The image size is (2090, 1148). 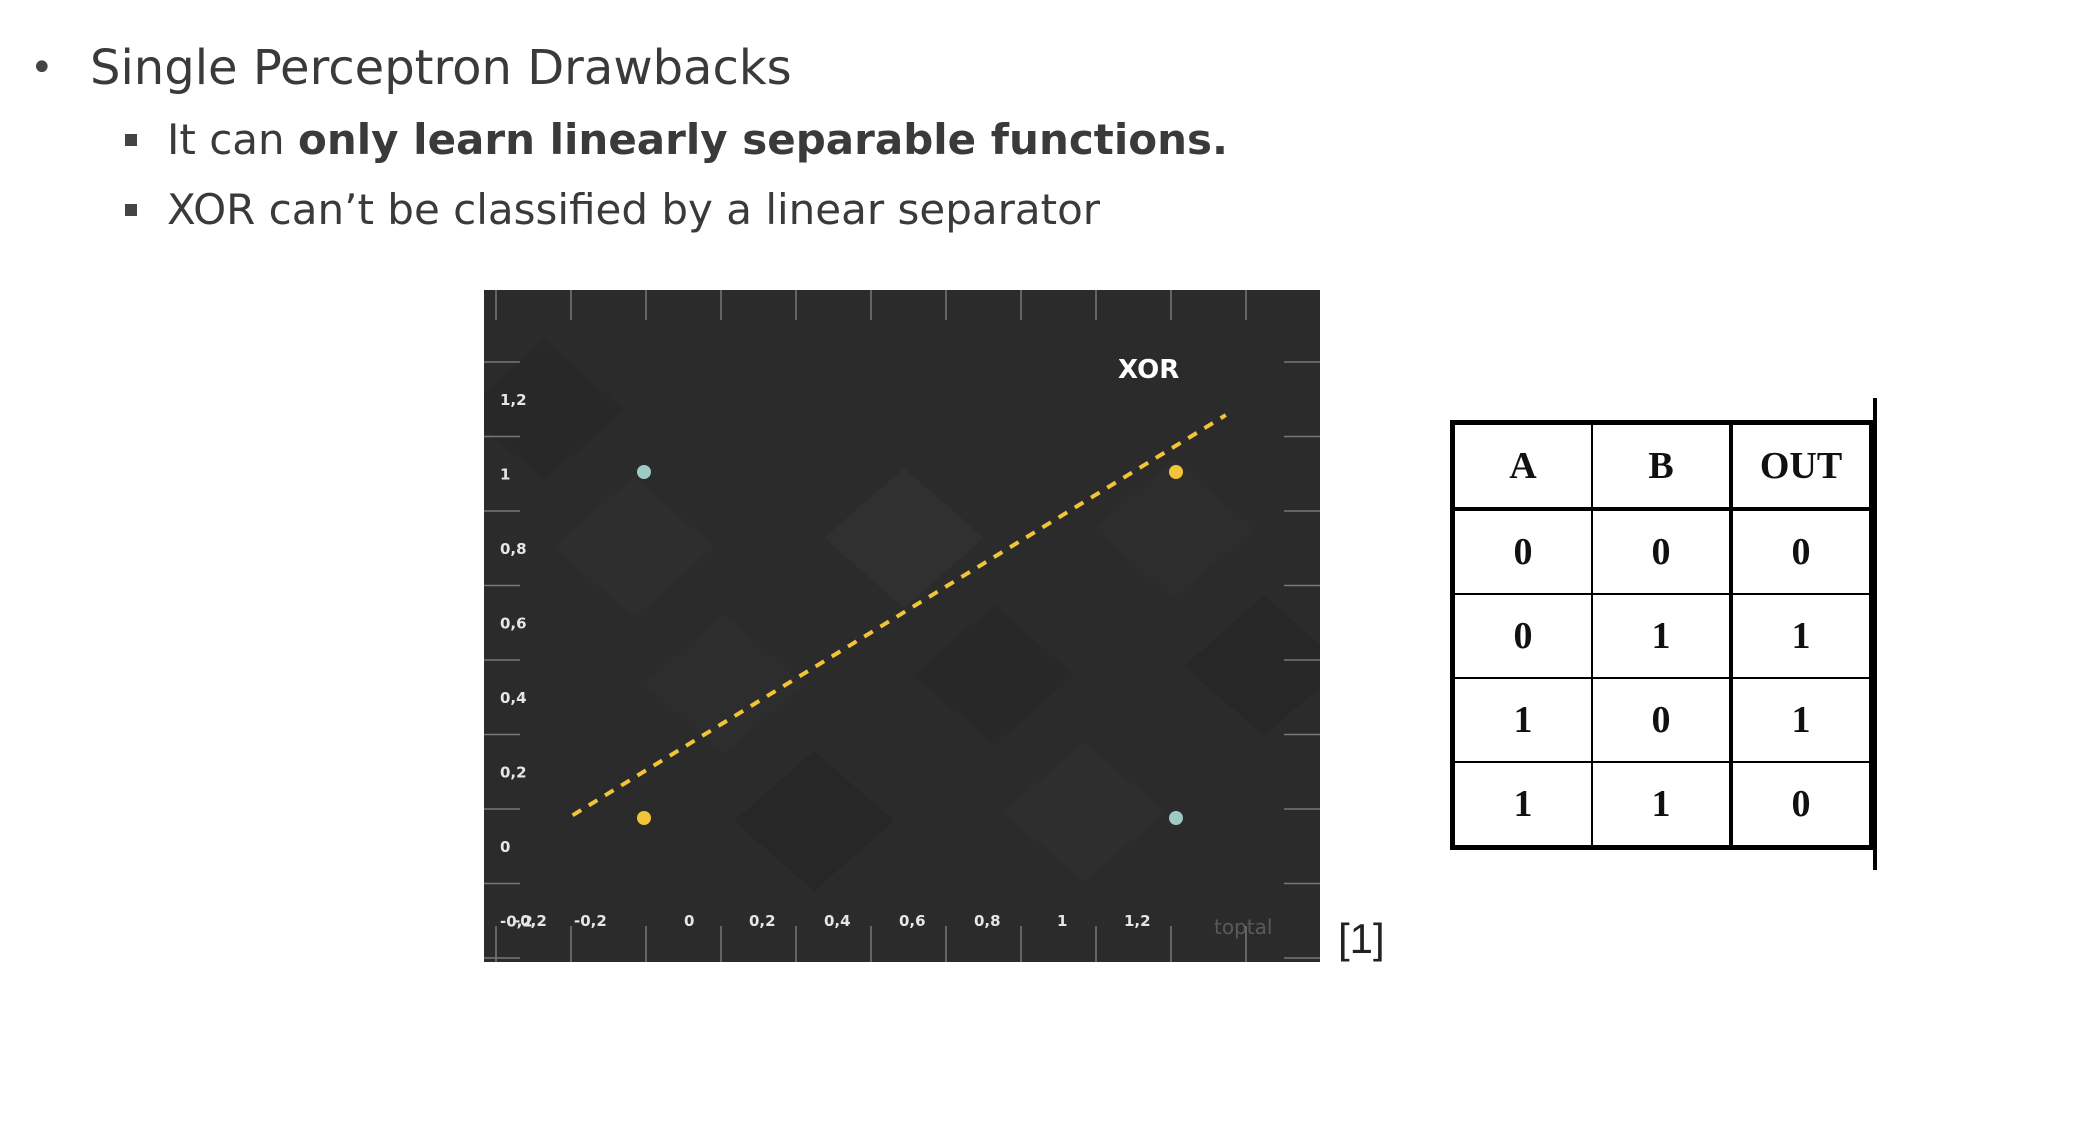 What do you see at coordinates (912, 921) in the screenshot?
I see `x-tick-label: 0,6` at bounding box center [912, 921].